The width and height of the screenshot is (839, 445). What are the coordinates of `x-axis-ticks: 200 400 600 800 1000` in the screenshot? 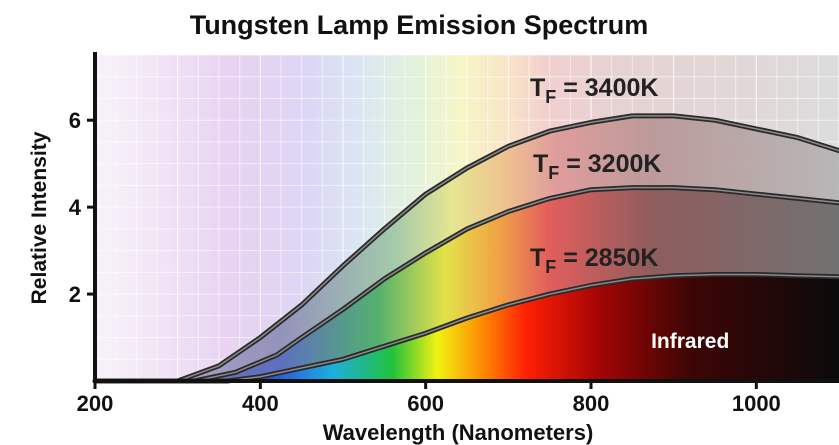 It's located at (429, 398).